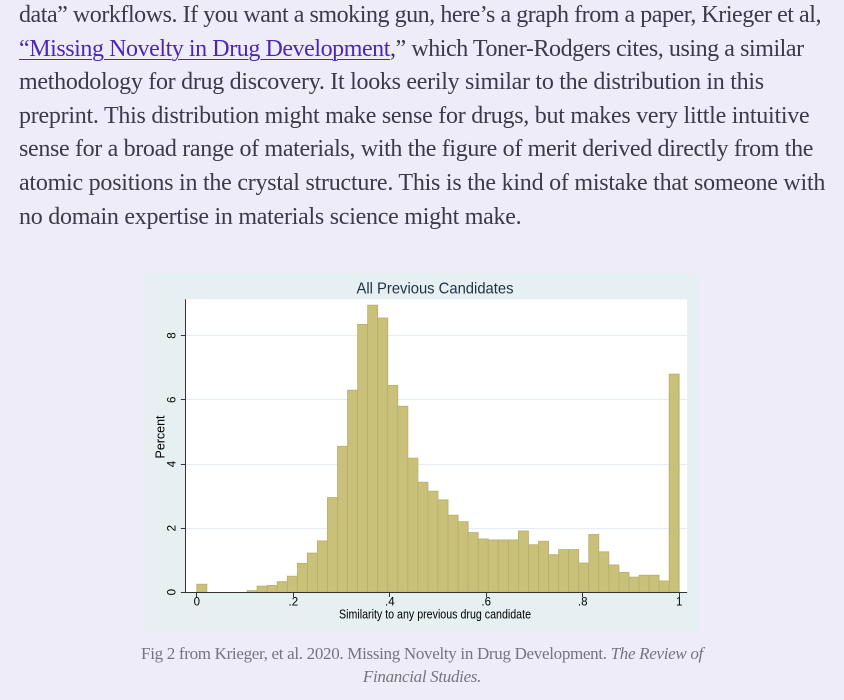 The width and height of the screenshot is (844, 700). I want to click on svg-text: 6, so click(173, 400).